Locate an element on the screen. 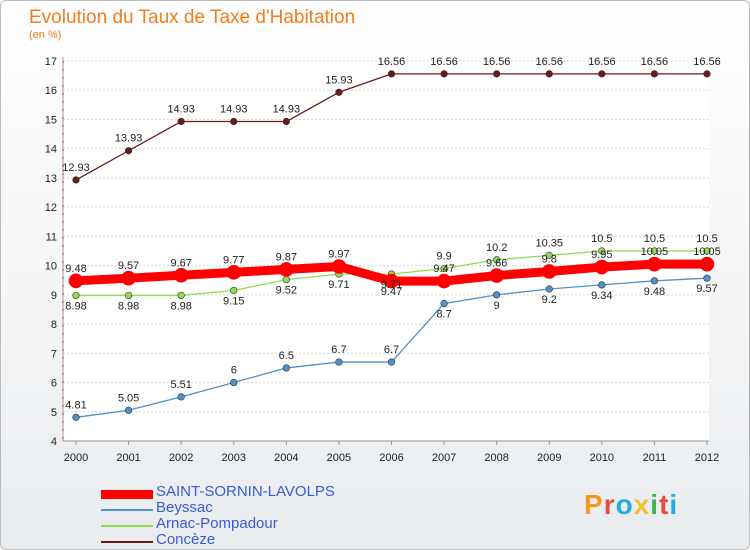 This screenshot has width=750, height=550. data-label: 9.8 is located at coordinates (549, 259).